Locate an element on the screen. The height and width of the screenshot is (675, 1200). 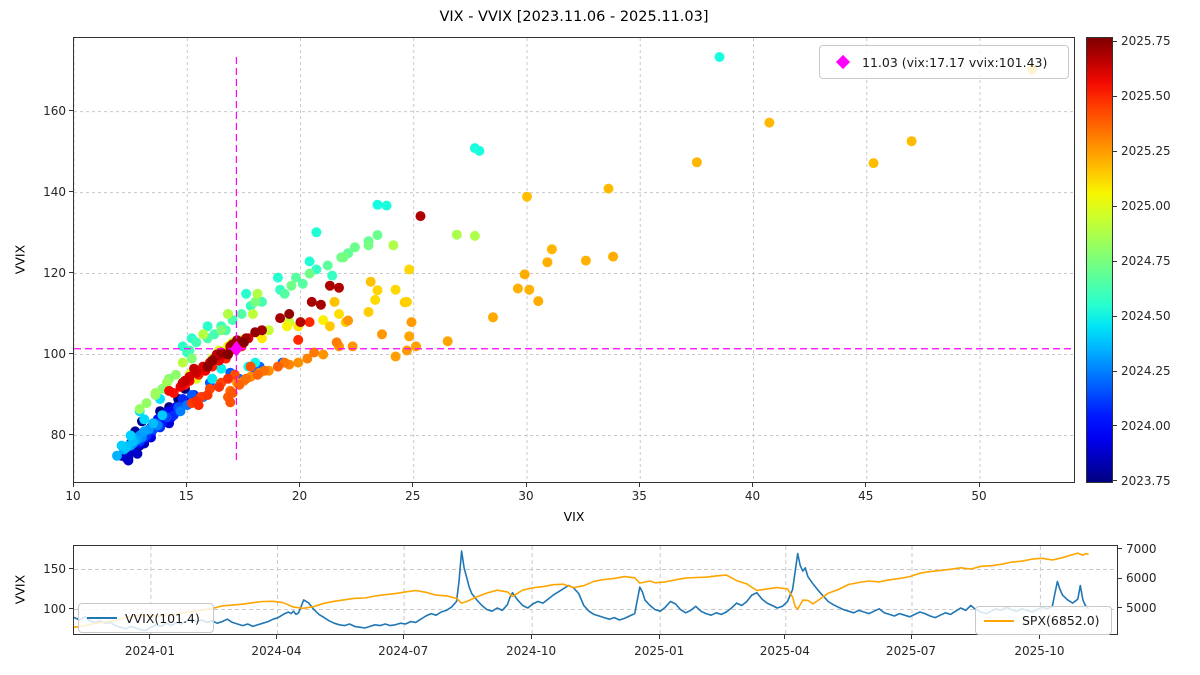
vvix-legend-label: VVIX(101.4) is located at coordinates (162, 618).